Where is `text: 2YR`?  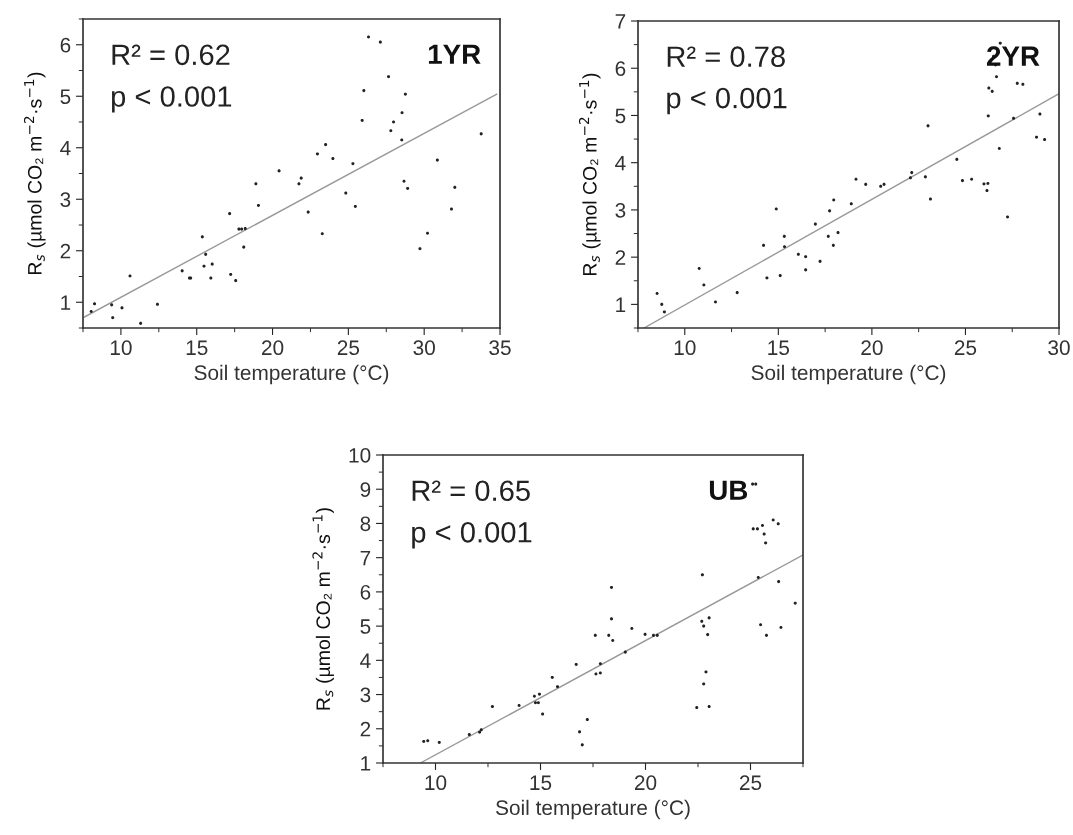
text: 2YR is located at coordinates (1013, 56).